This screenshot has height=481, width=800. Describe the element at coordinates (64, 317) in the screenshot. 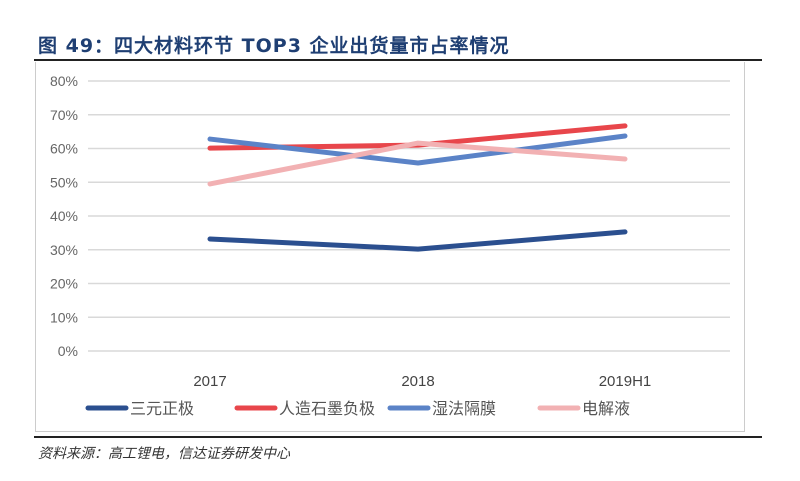

I see `y-tick-label: 10%` at that location.